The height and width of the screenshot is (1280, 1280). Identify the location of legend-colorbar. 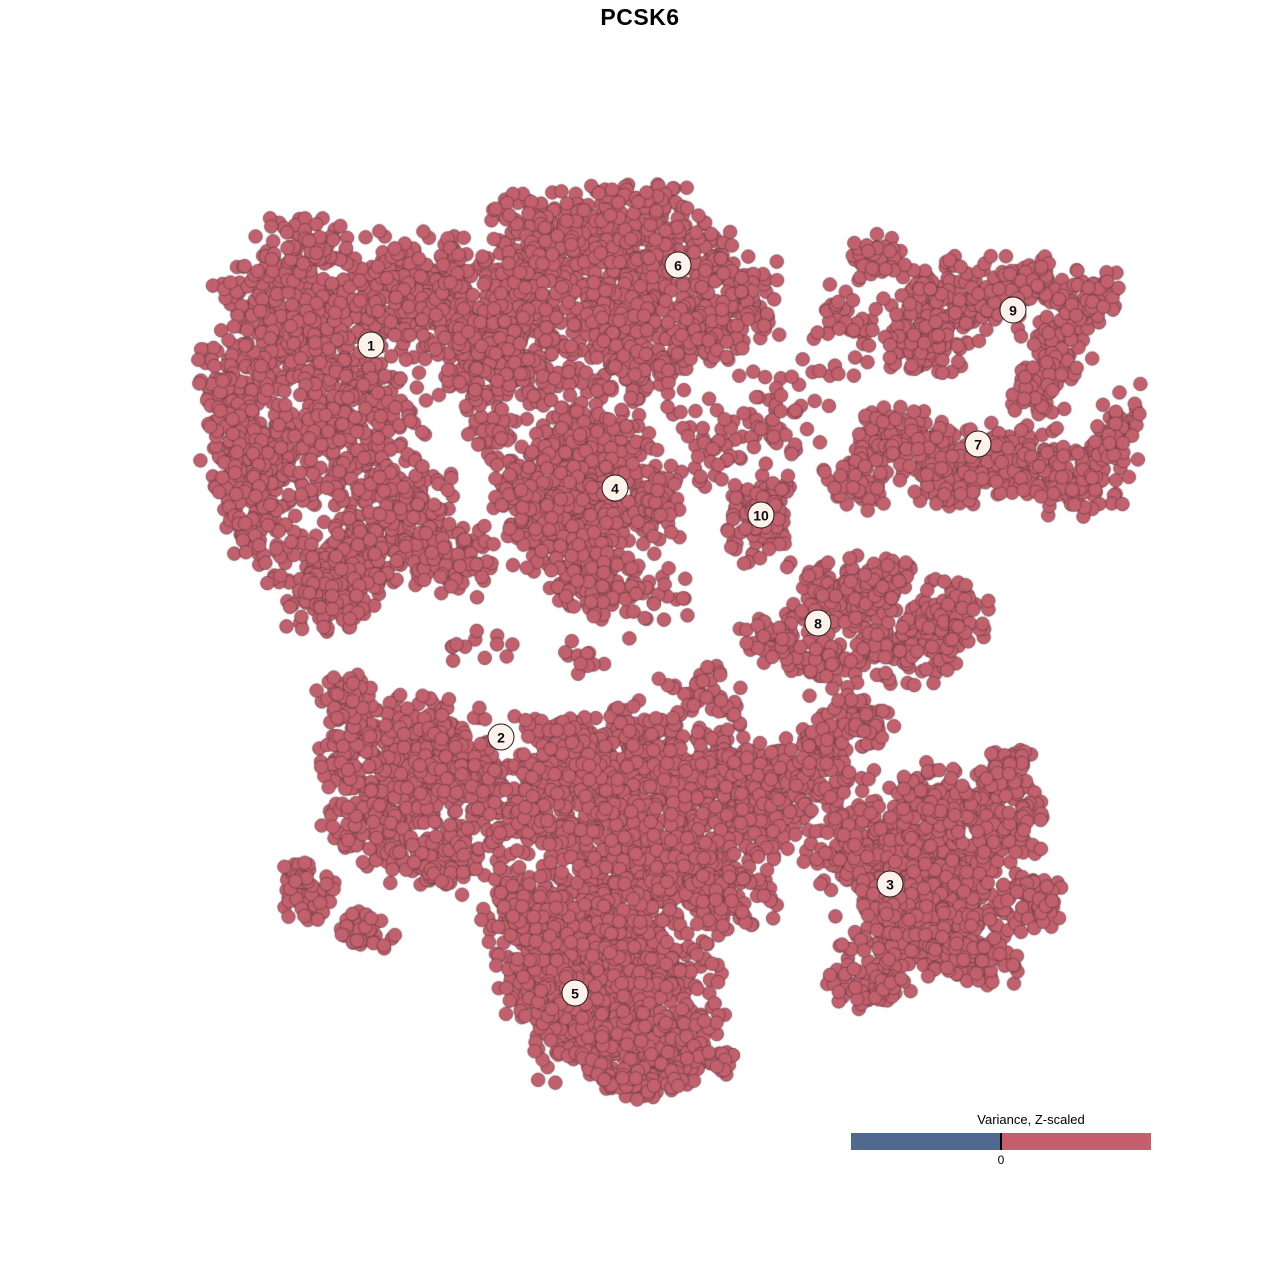
(1001, 1141).